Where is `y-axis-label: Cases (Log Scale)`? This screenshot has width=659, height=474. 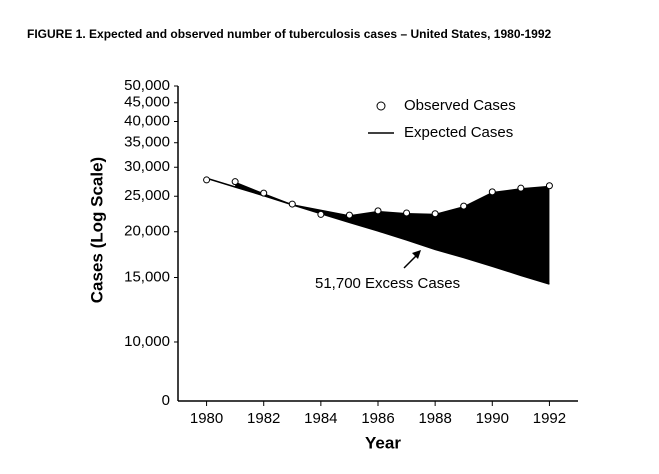
y-axis-label: Cases (Log Scale) is located at coordinates (96, 230).